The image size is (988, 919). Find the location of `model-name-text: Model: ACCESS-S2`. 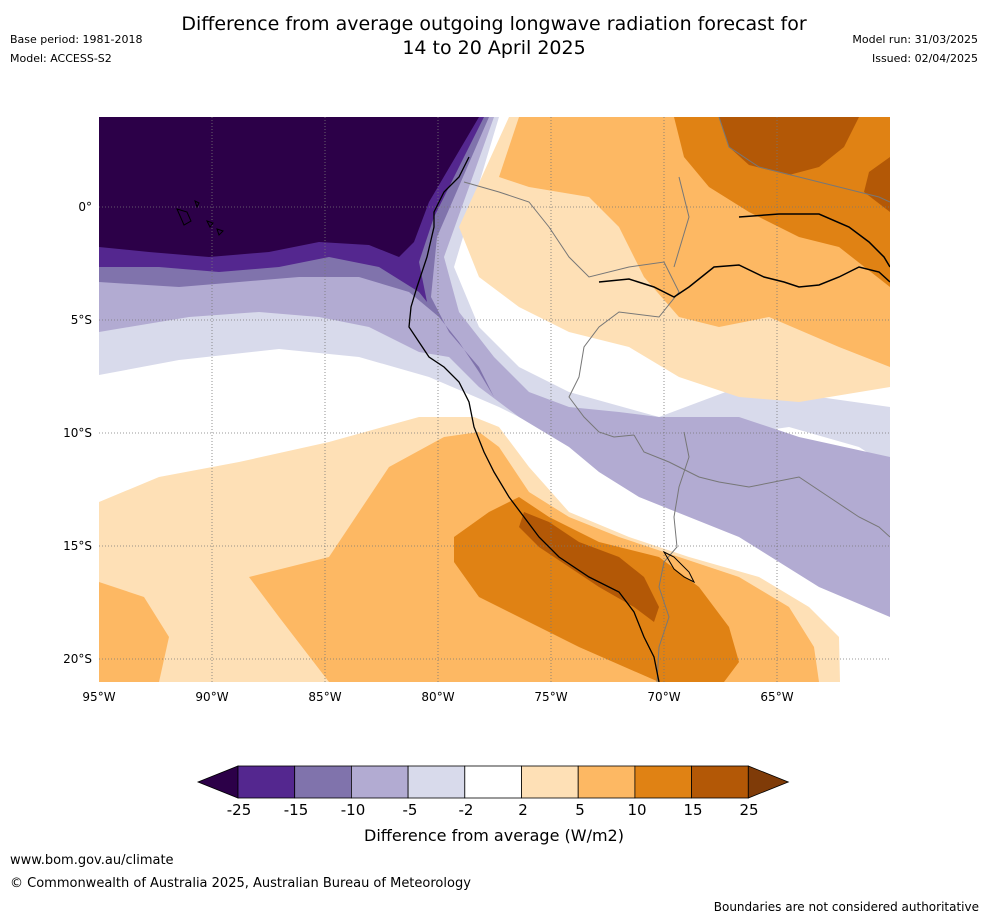

model-name-text: Model: ACCESS-S2 is located at coordinates (61, 58).